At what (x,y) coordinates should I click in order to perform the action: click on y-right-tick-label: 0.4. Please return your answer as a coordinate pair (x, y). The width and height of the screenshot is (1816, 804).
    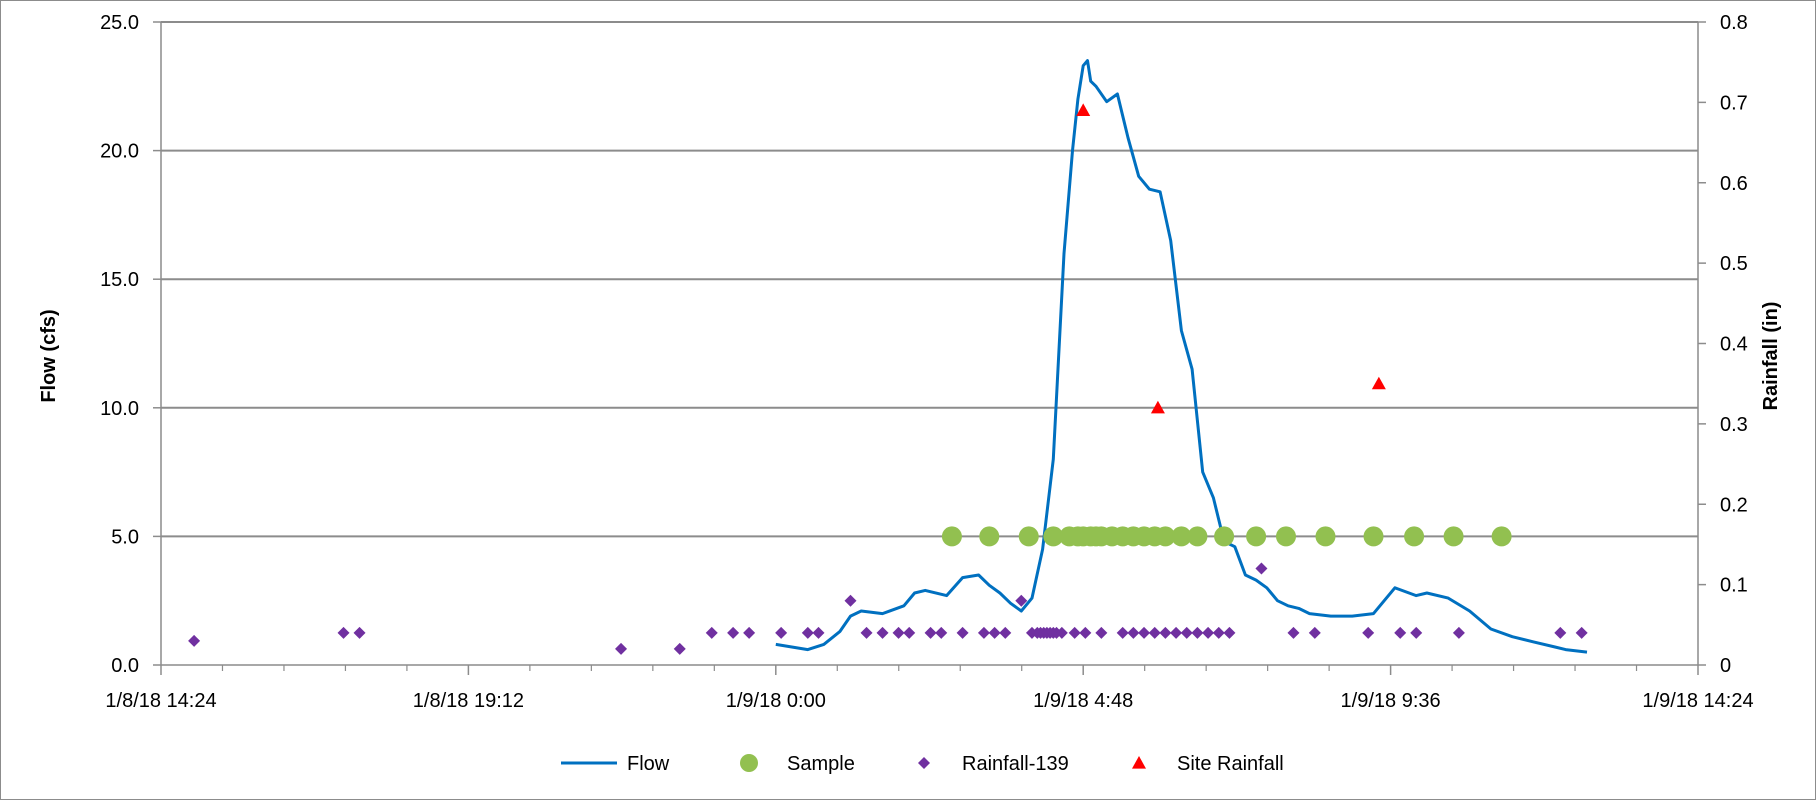
    Looking at the image, I should click on (1734, 345).